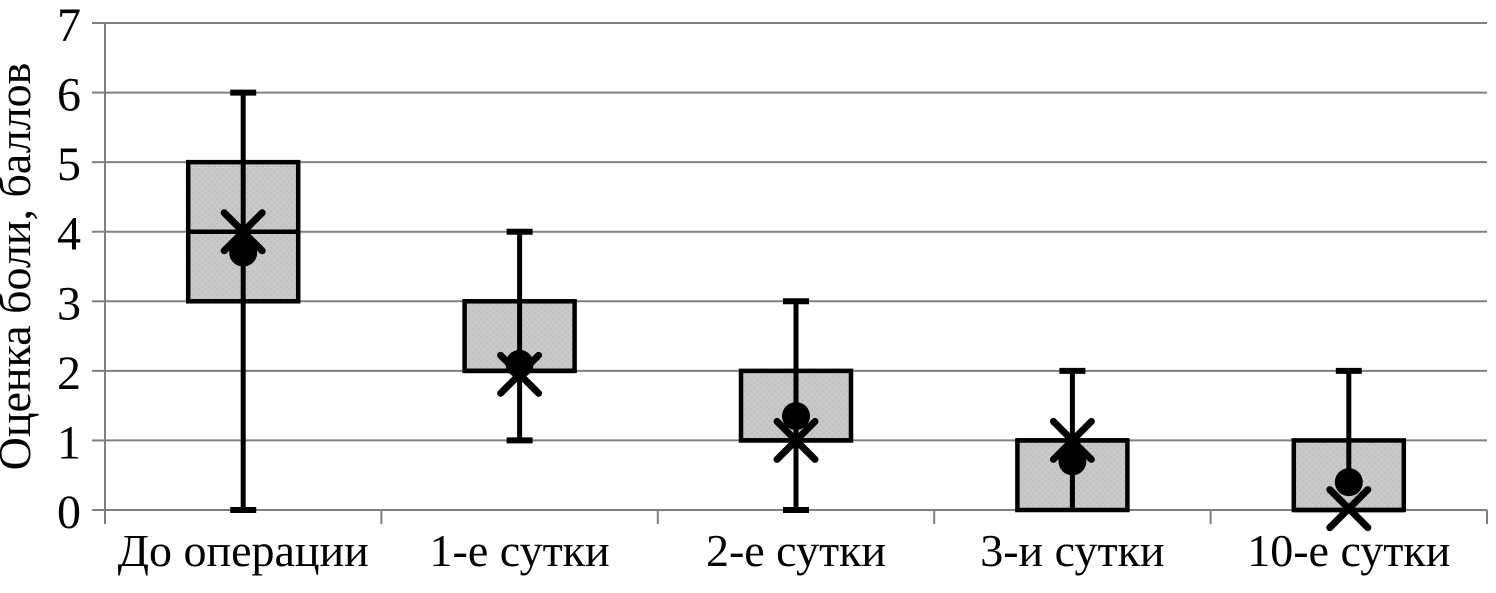 The height and width of the screenshot is (593, 1496). I want to click on y-axis-tick-label: 4, so click(69, 234).